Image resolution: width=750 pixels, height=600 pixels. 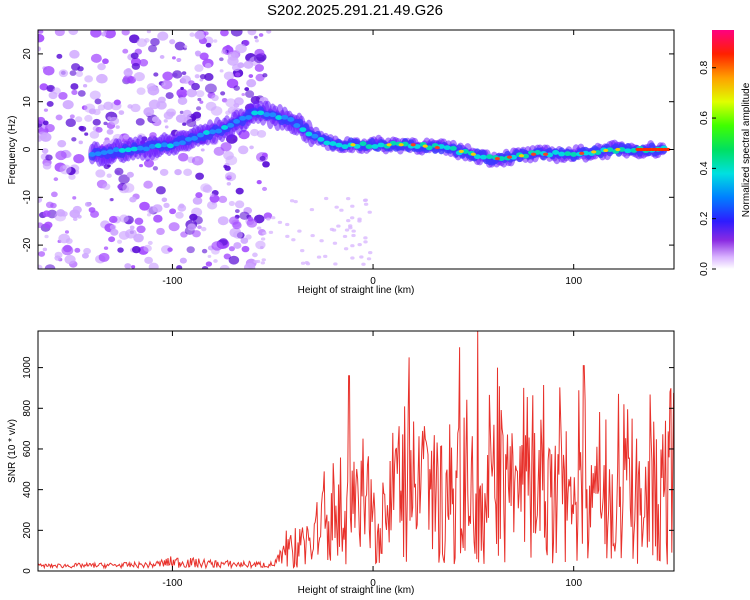 What do you see at coordinates (356, 290) in the screenshot?
I see `spectrogram-xlabel: Height of straight line (km)` at bounding box center [356, 290].